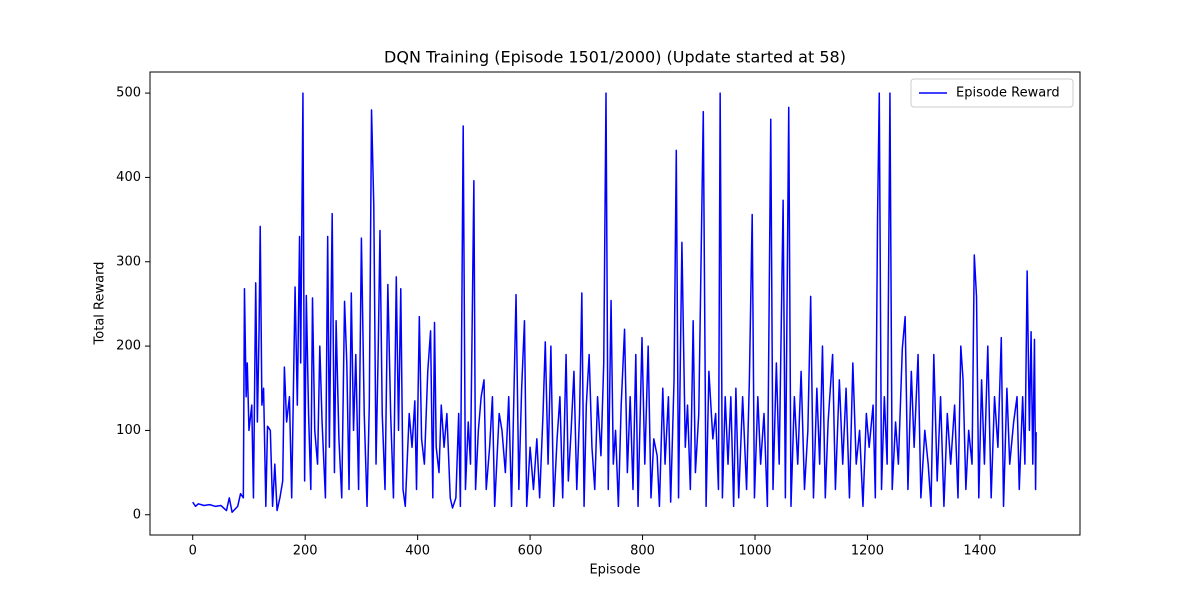  What do you see at coordinates (979, 551) in the screenshot?
I see `x-tick-label: 1400` at bounding box center [979, 551].